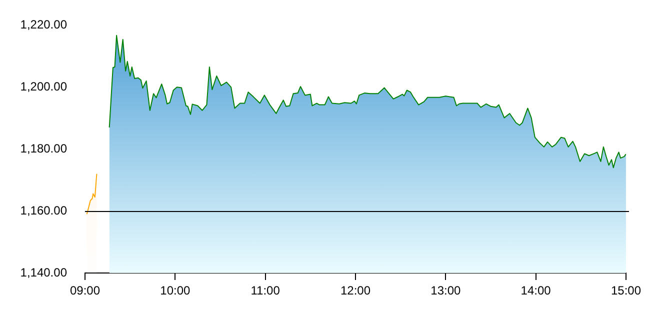 The height and width of the screenshot is (318, 645). Describe the element at coordinates (85, 291) in the screenshot. I see `x-tick-label: 09:00` at that location.